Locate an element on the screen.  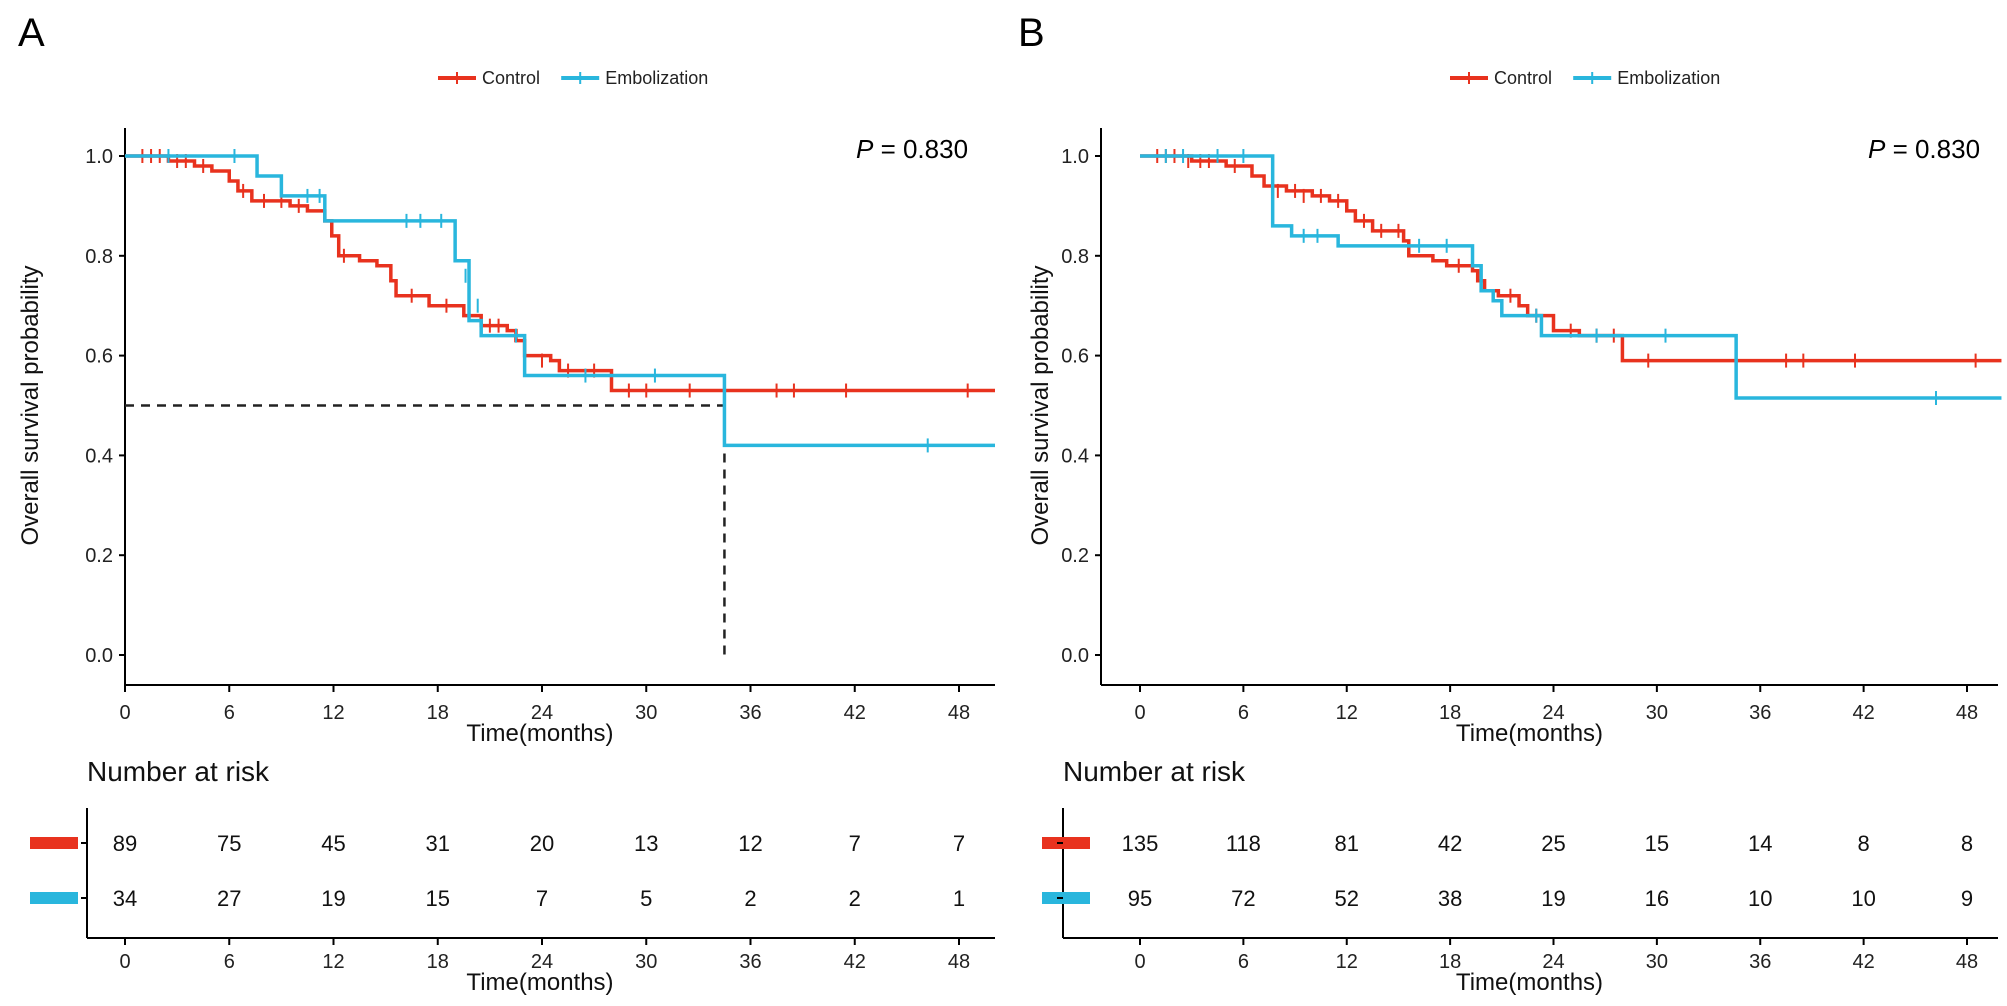
risk-value: 16 is located at coordinates (1657, 898).